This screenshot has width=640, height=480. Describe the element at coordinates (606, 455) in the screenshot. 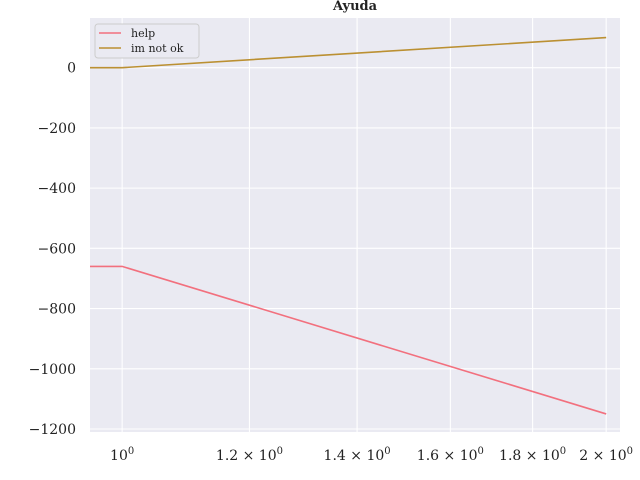

I see `x-tick-label: 2 × 100` at that location.